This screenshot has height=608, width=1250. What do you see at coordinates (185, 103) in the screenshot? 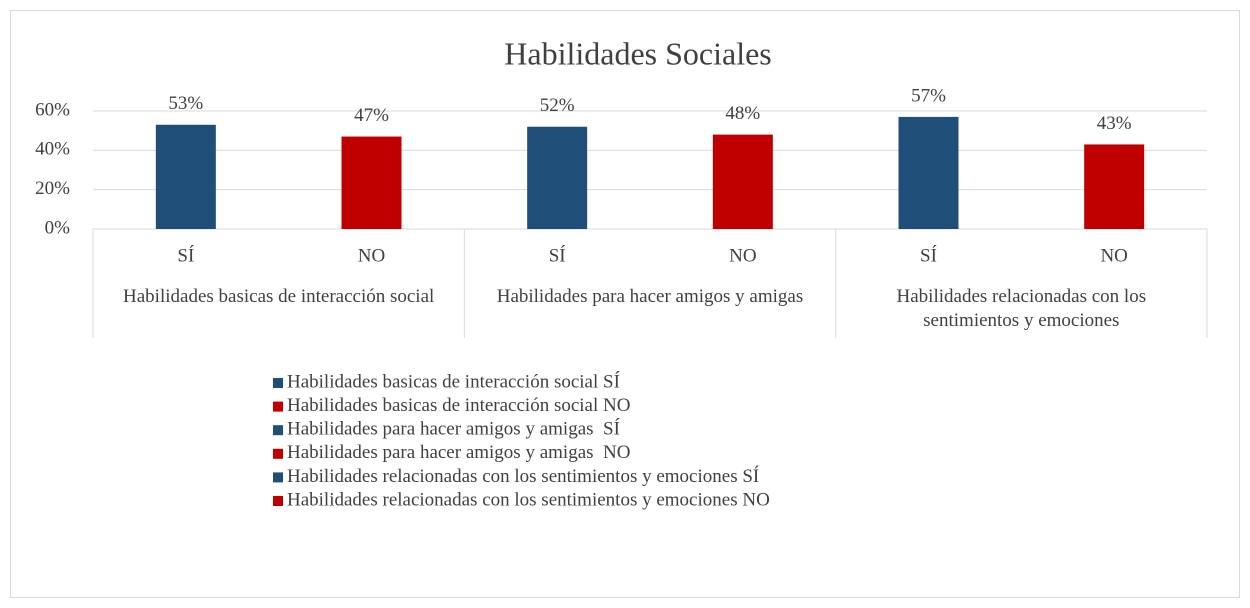
I see `data-label: 53%` at bounding box center [185, 103].